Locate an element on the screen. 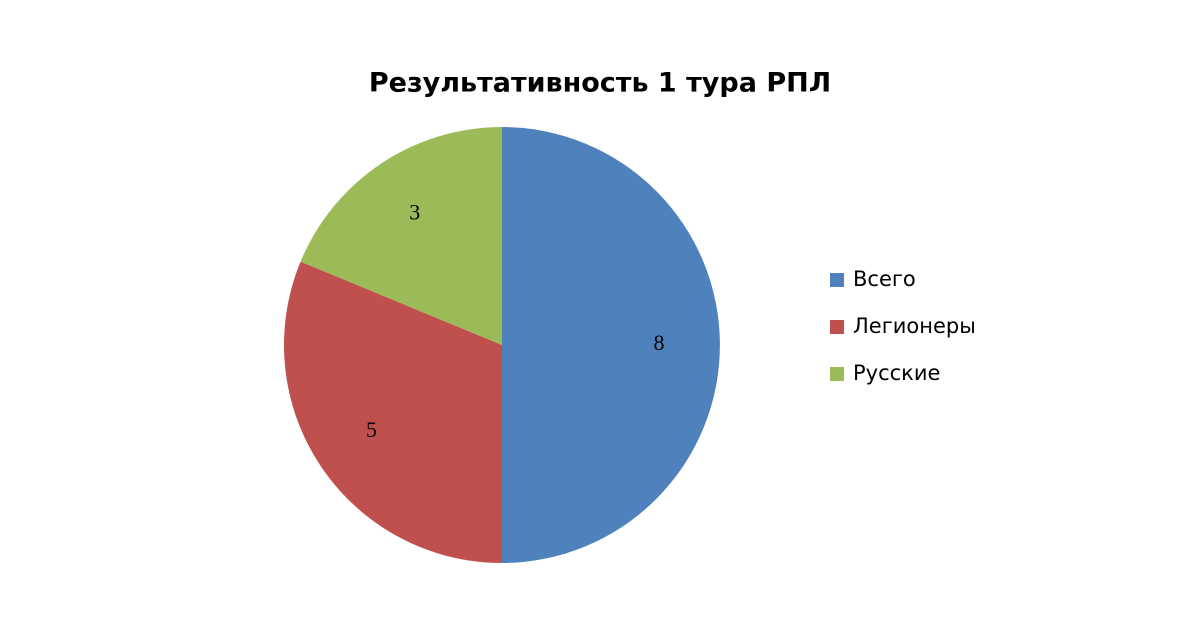  data-label: 8 is located at coordinates (658, 342).